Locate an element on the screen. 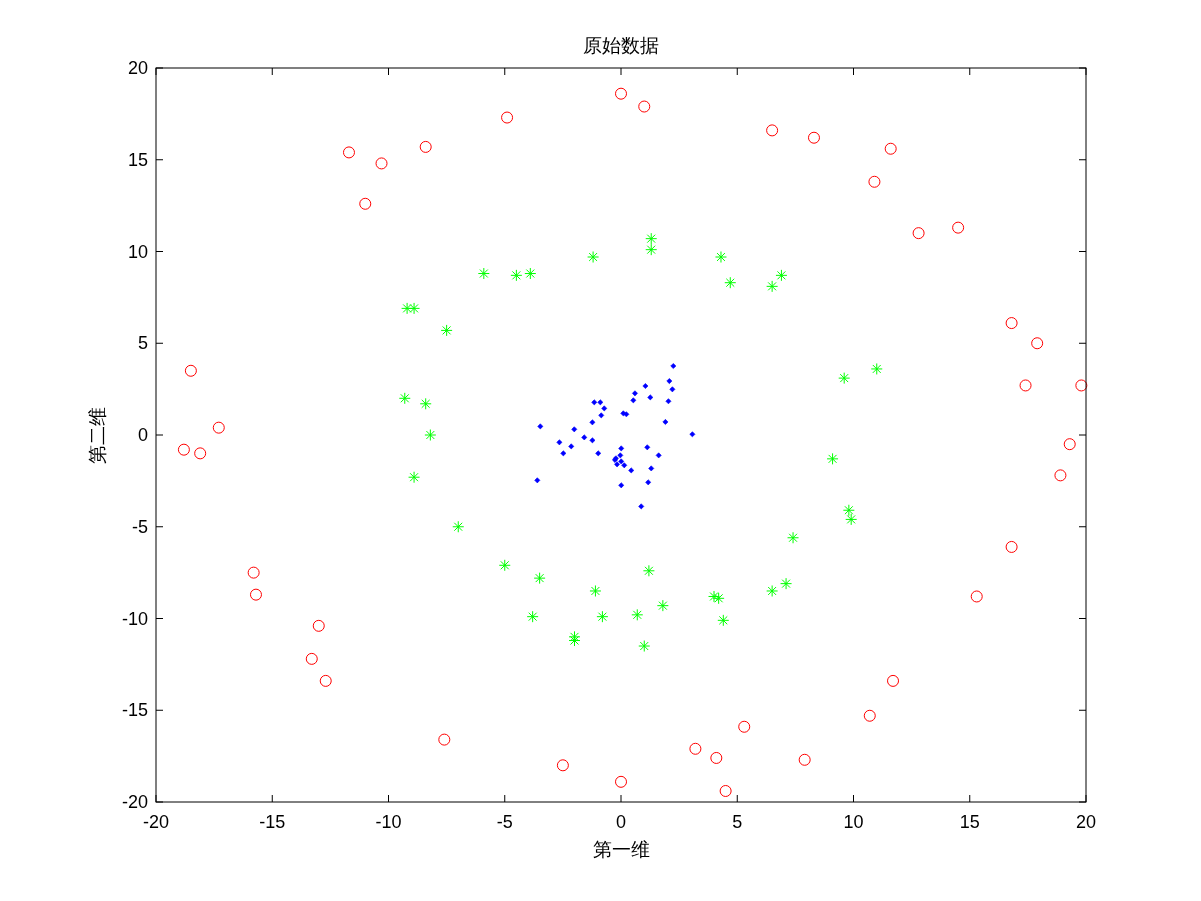  y-tick-label: 5 is located at coordinates (142, 343).